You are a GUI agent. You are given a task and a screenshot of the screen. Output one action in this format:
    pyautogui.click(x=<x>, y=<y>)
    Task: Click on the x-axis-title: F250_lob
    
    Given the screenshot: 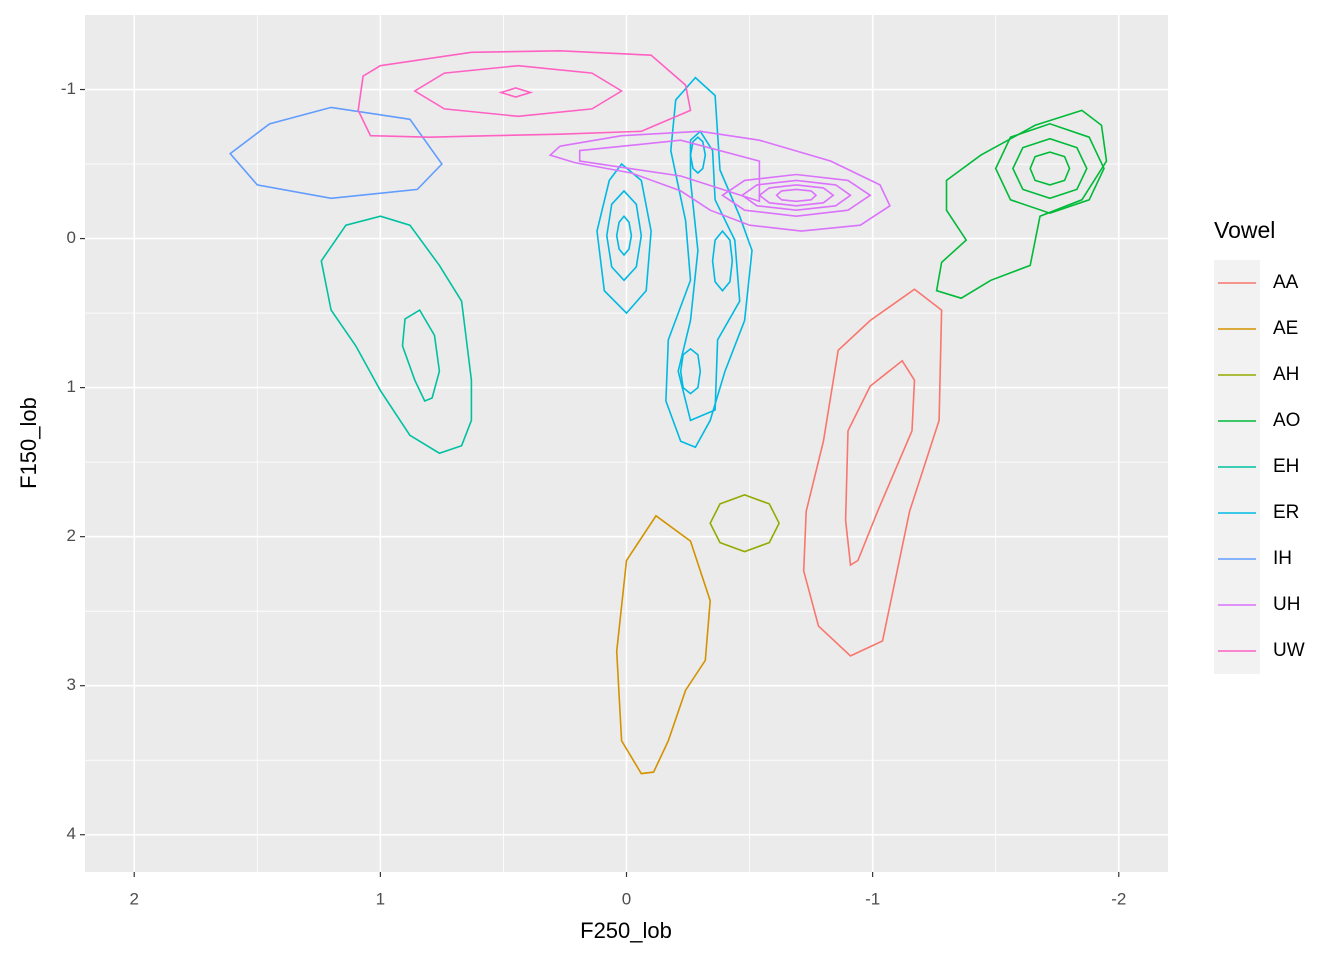 What is the action you would take?
    pyautogui.click(x=626, y=930)
    